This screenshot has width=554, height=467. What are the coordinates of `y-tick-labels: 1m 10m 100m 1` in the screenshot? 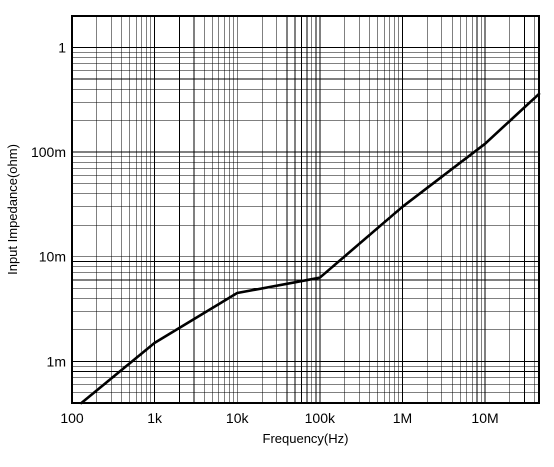 It's located at (48, 204).